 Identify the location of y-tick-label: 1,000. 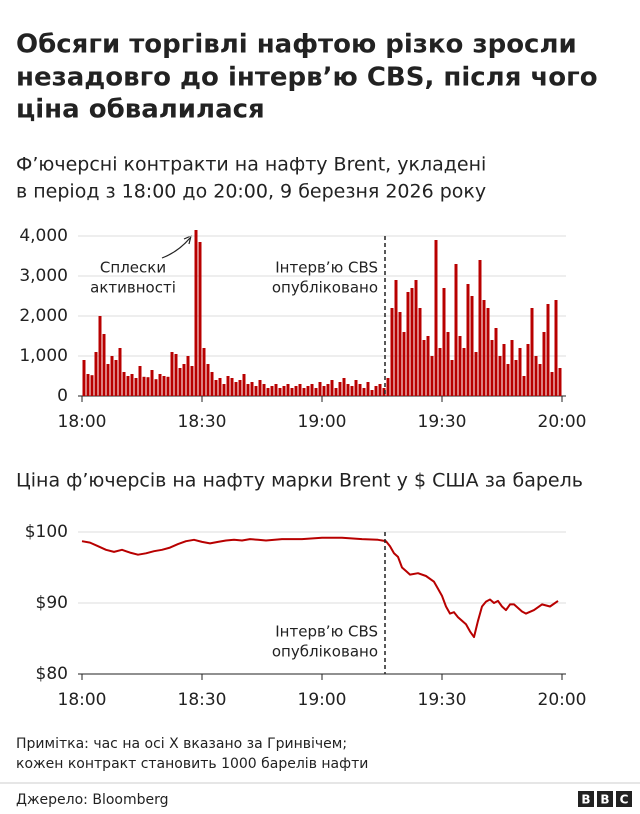
(43, 356).